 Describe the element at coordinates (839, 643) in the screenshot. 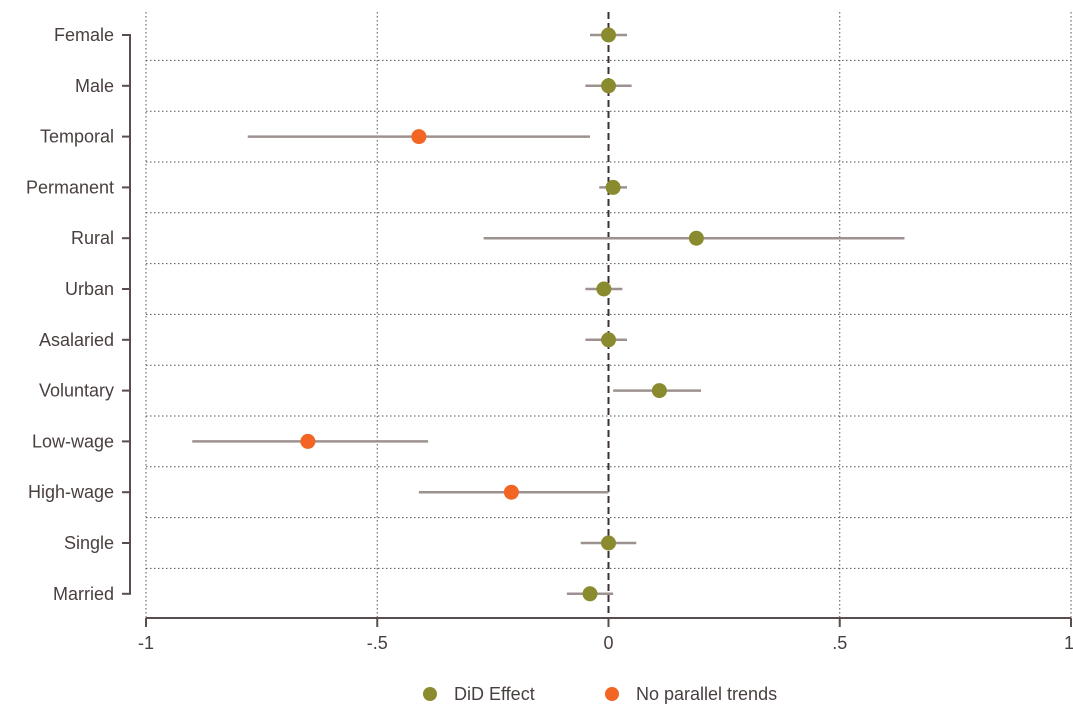

I see `x-tick-label: .5` at that location.